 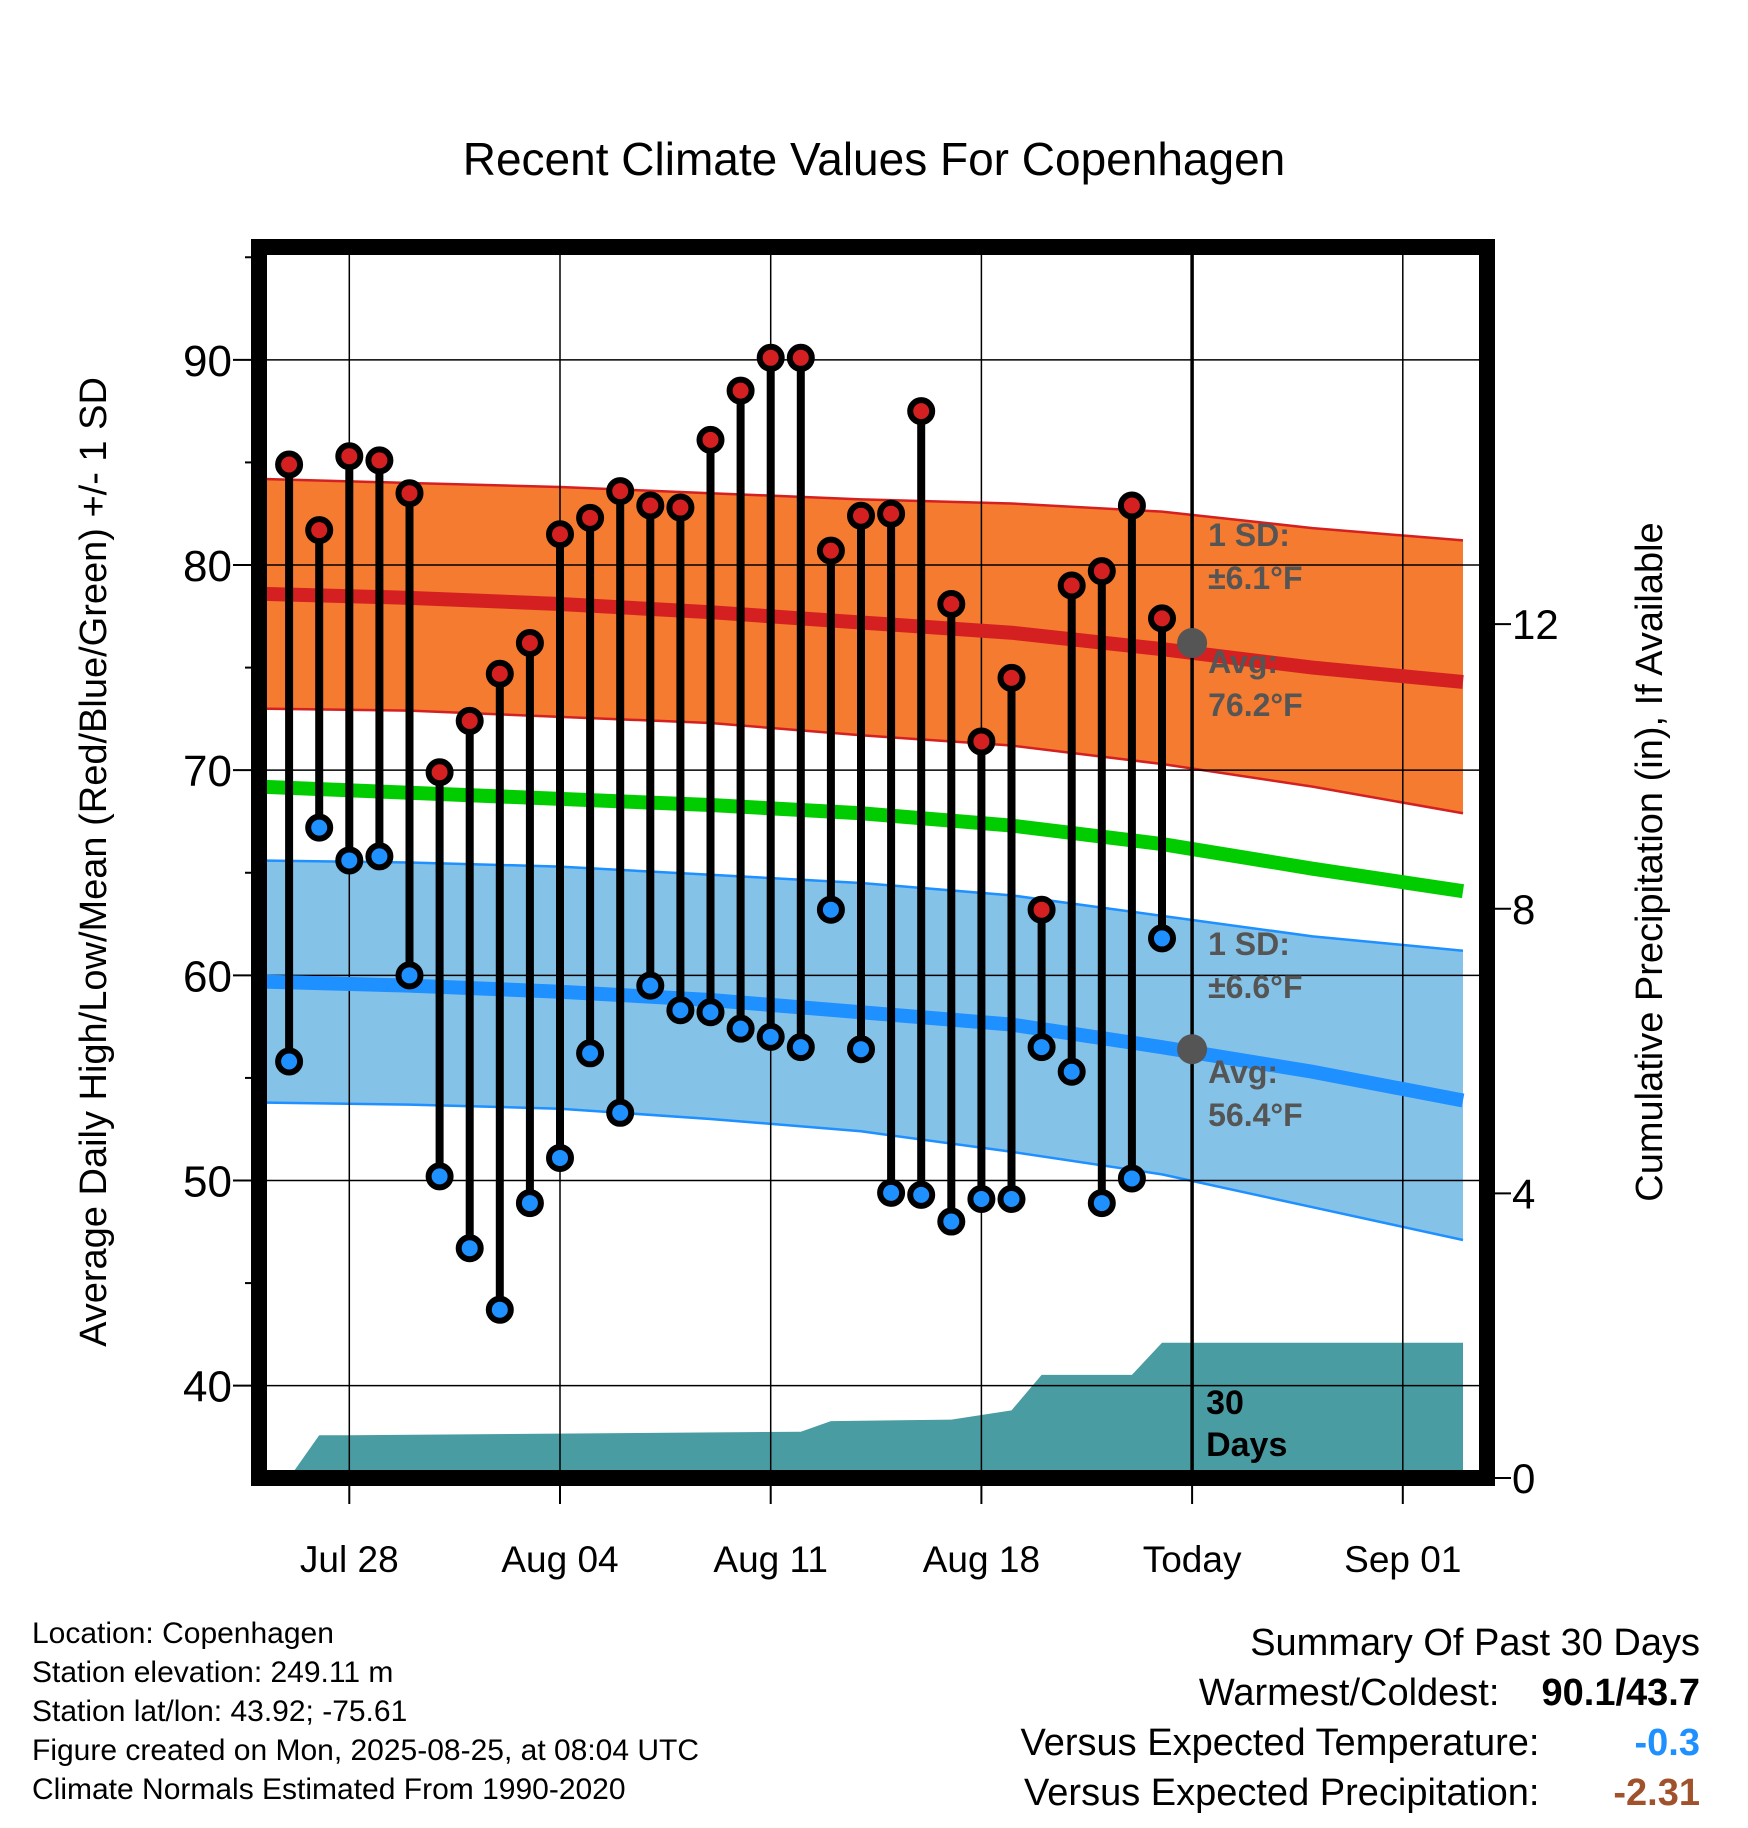 What do you see at coordinates (1349, 1693) in the screenshot?
I see `warm-cold-label: Warmest/Coldest:` at bounding box center [1349, 1693].